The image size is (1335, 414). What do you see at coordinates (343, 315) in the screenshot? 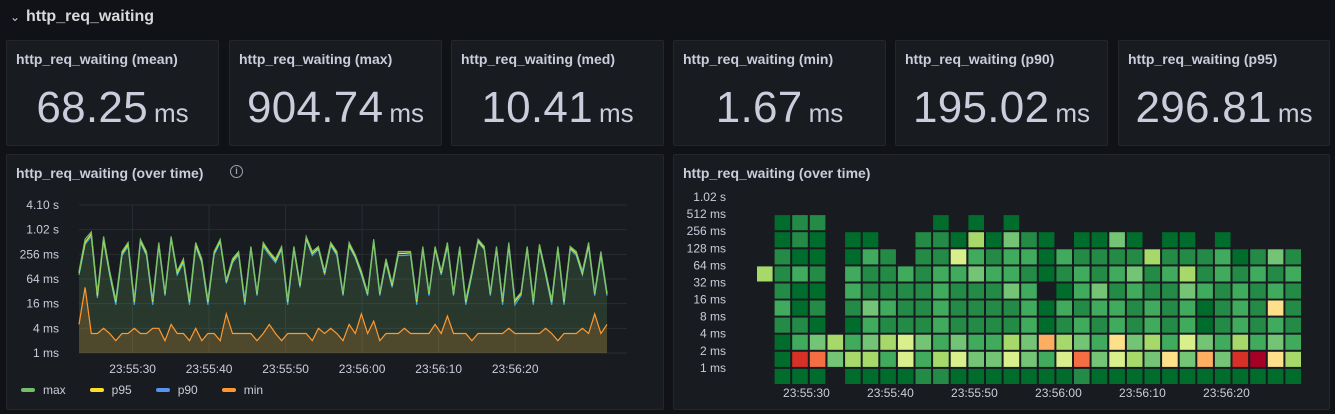
I see `series-line-min` at bounding box center [343, 315].